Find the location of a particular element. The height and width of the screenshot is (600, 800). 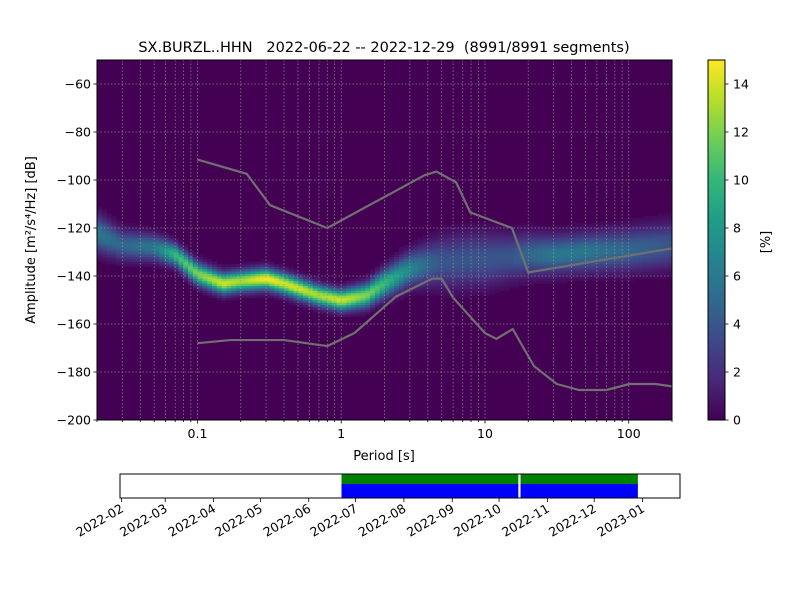

coverage-bar is located at coordinates (489, 491).